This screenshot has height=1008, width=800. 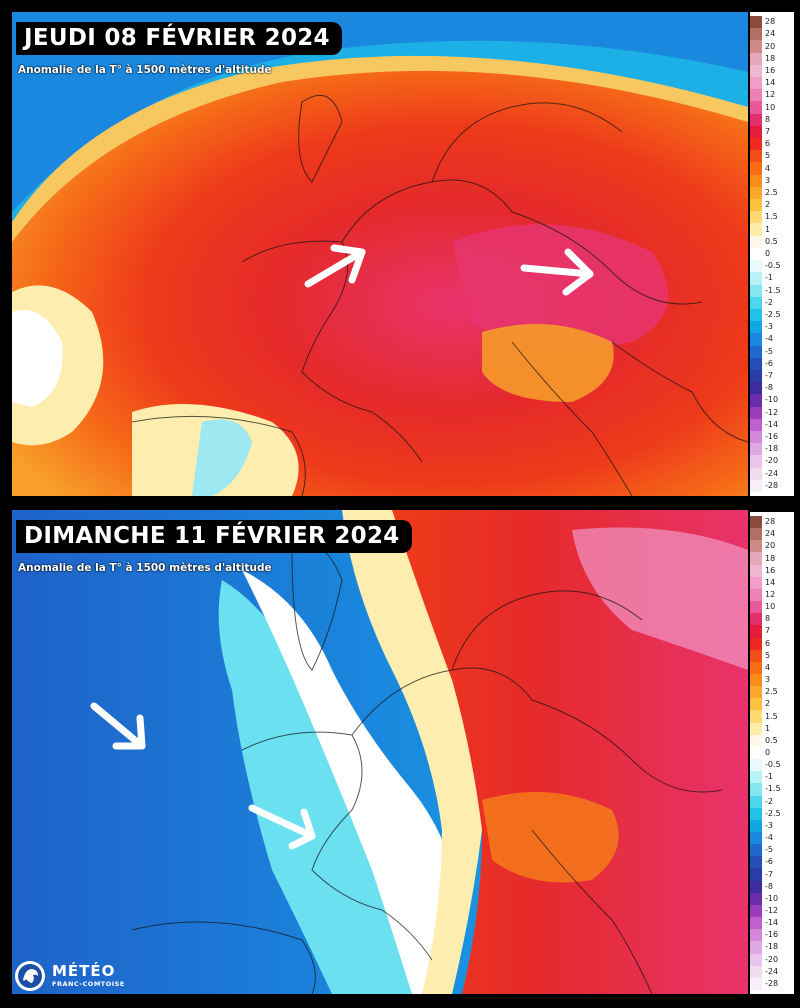 I want to click on legend-label: 5, so click(x=768, y=156).